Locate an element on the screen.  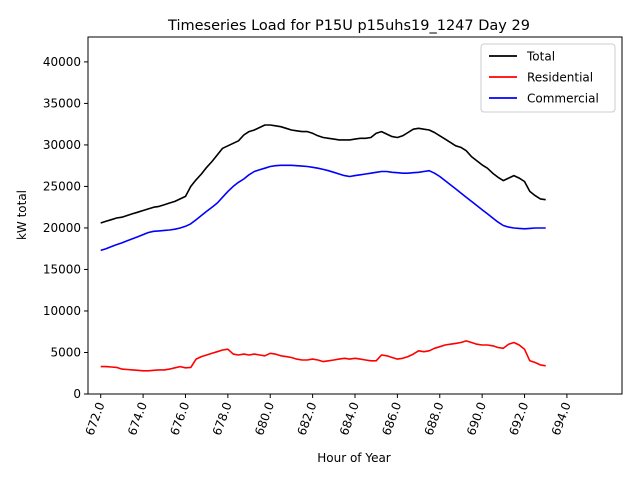
series-line-total is located at coordinates (323, 174).